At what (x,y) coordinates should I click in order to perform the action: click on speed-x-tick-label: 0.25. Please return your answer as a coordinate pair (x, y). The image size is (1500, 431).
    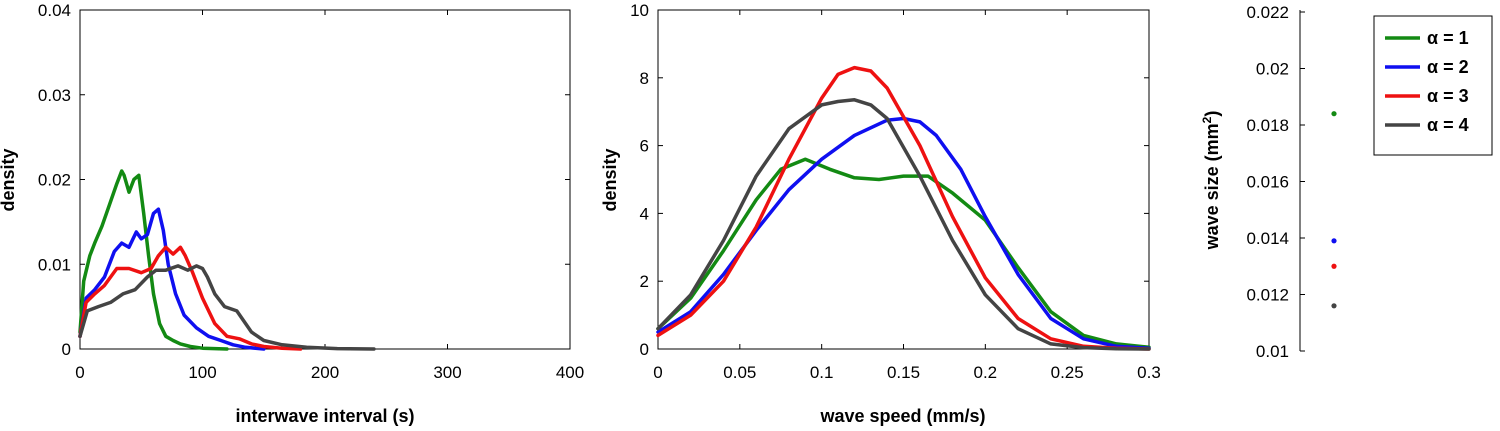
    Looking at the image, I should click on (1067, 372).